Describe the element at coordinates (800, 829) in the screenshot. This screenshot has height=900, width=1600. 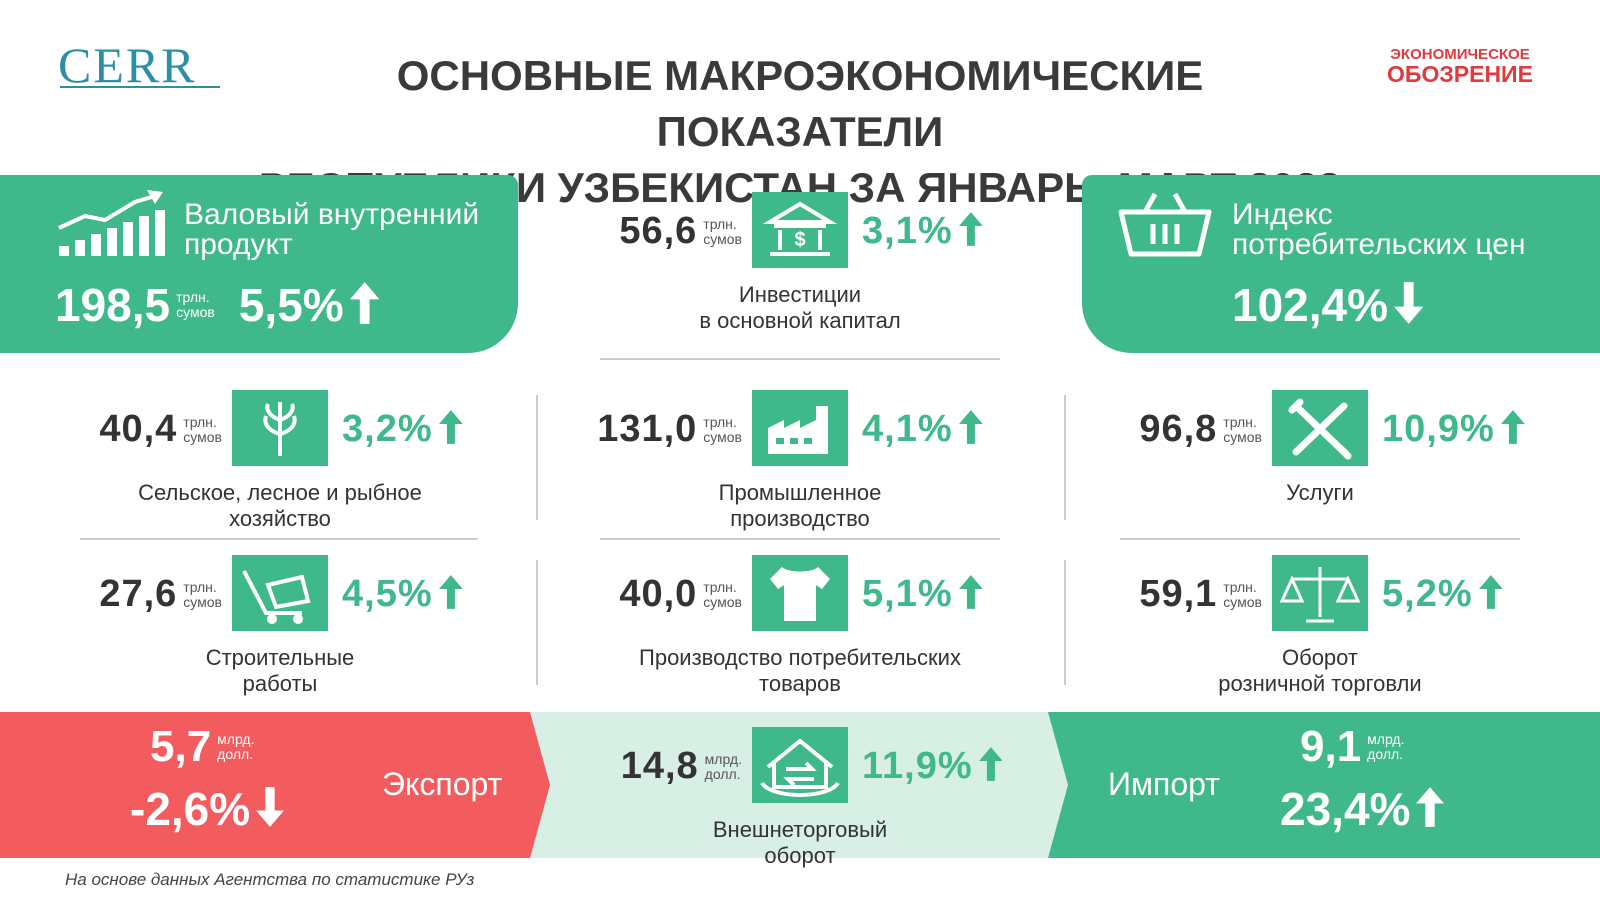
I see `label-line: Внешнеторговый` at that location.